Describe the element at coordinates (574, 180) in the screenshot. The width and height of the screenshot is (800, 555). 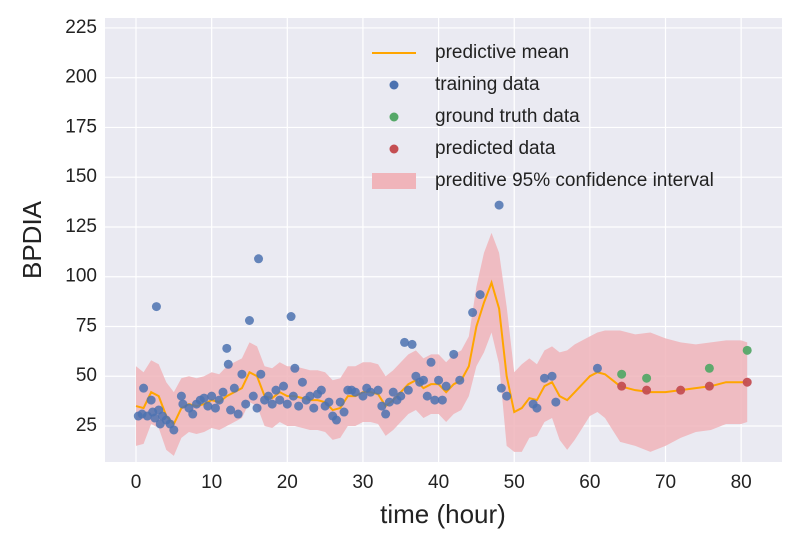
I see `legend-label: preditive 95% confidence interval` at that location.